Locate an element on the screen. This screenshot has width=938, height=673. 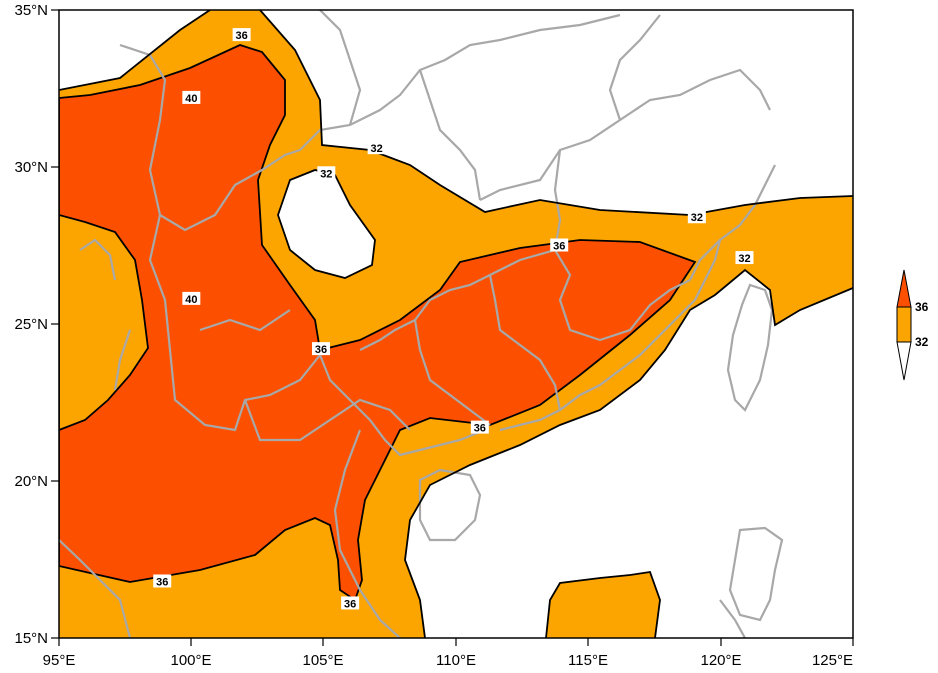
lon-tick-label: 95°E is located at coordinates (59, 660).